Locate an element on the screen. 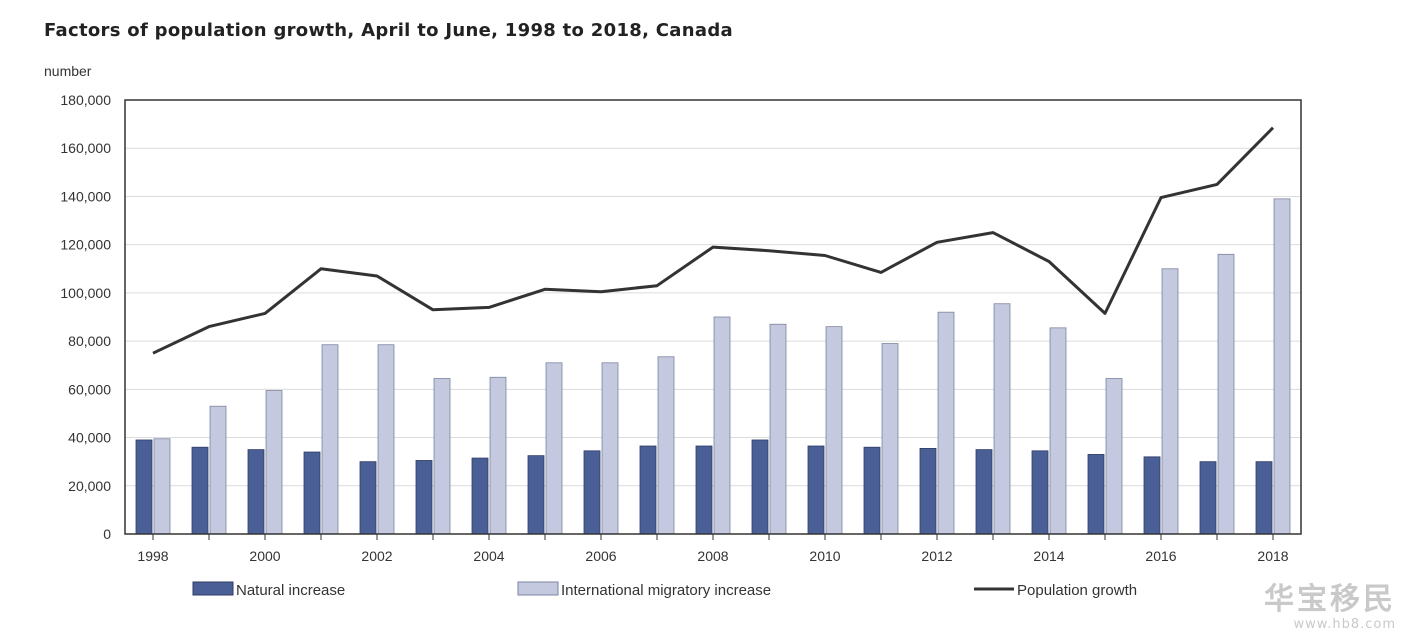 This screenshot has width=1414, height=642. x-tick-label: 2004 is located at coordinates (488, 556).